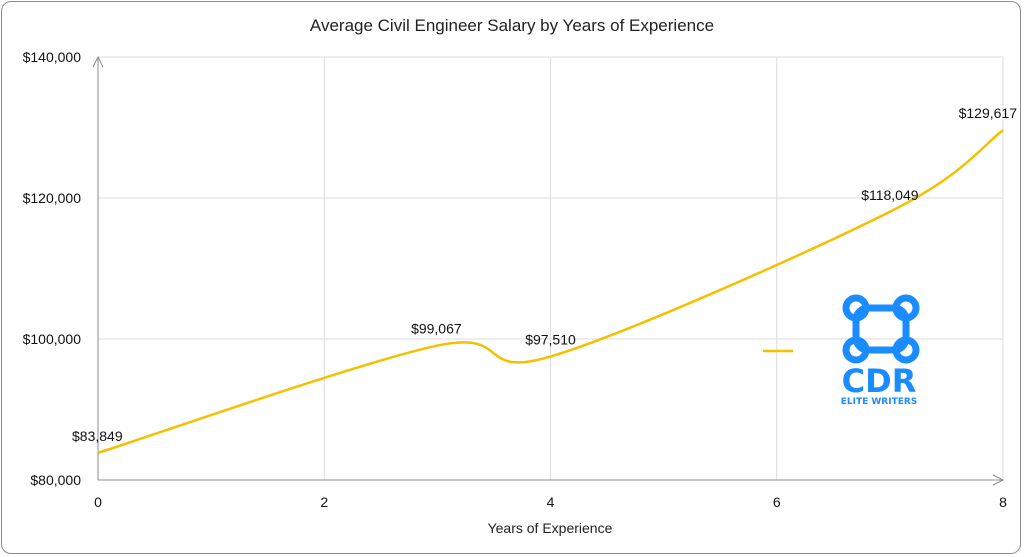 The image size is (1024, 557). I want to click on y-tick-label: $100,000, so click(52, 339).